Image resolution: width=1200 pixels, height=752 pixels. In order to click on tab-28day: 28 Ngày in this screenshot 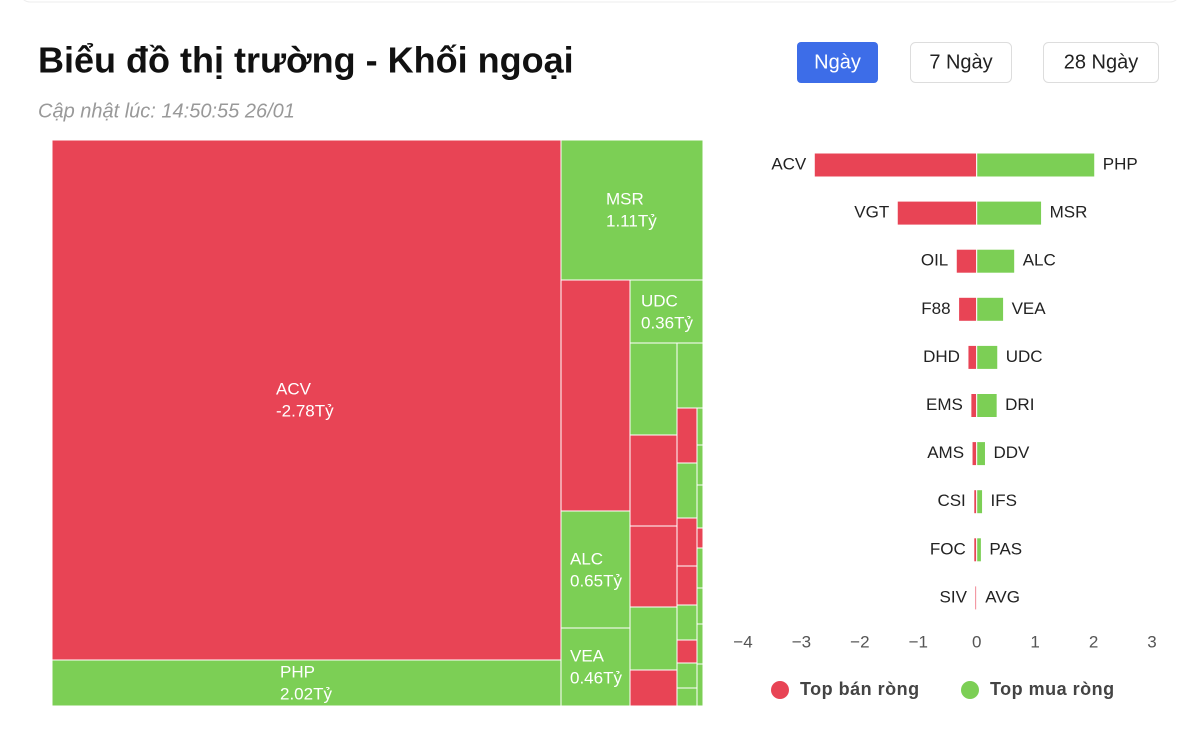, I will do `click(1101, 62)`.